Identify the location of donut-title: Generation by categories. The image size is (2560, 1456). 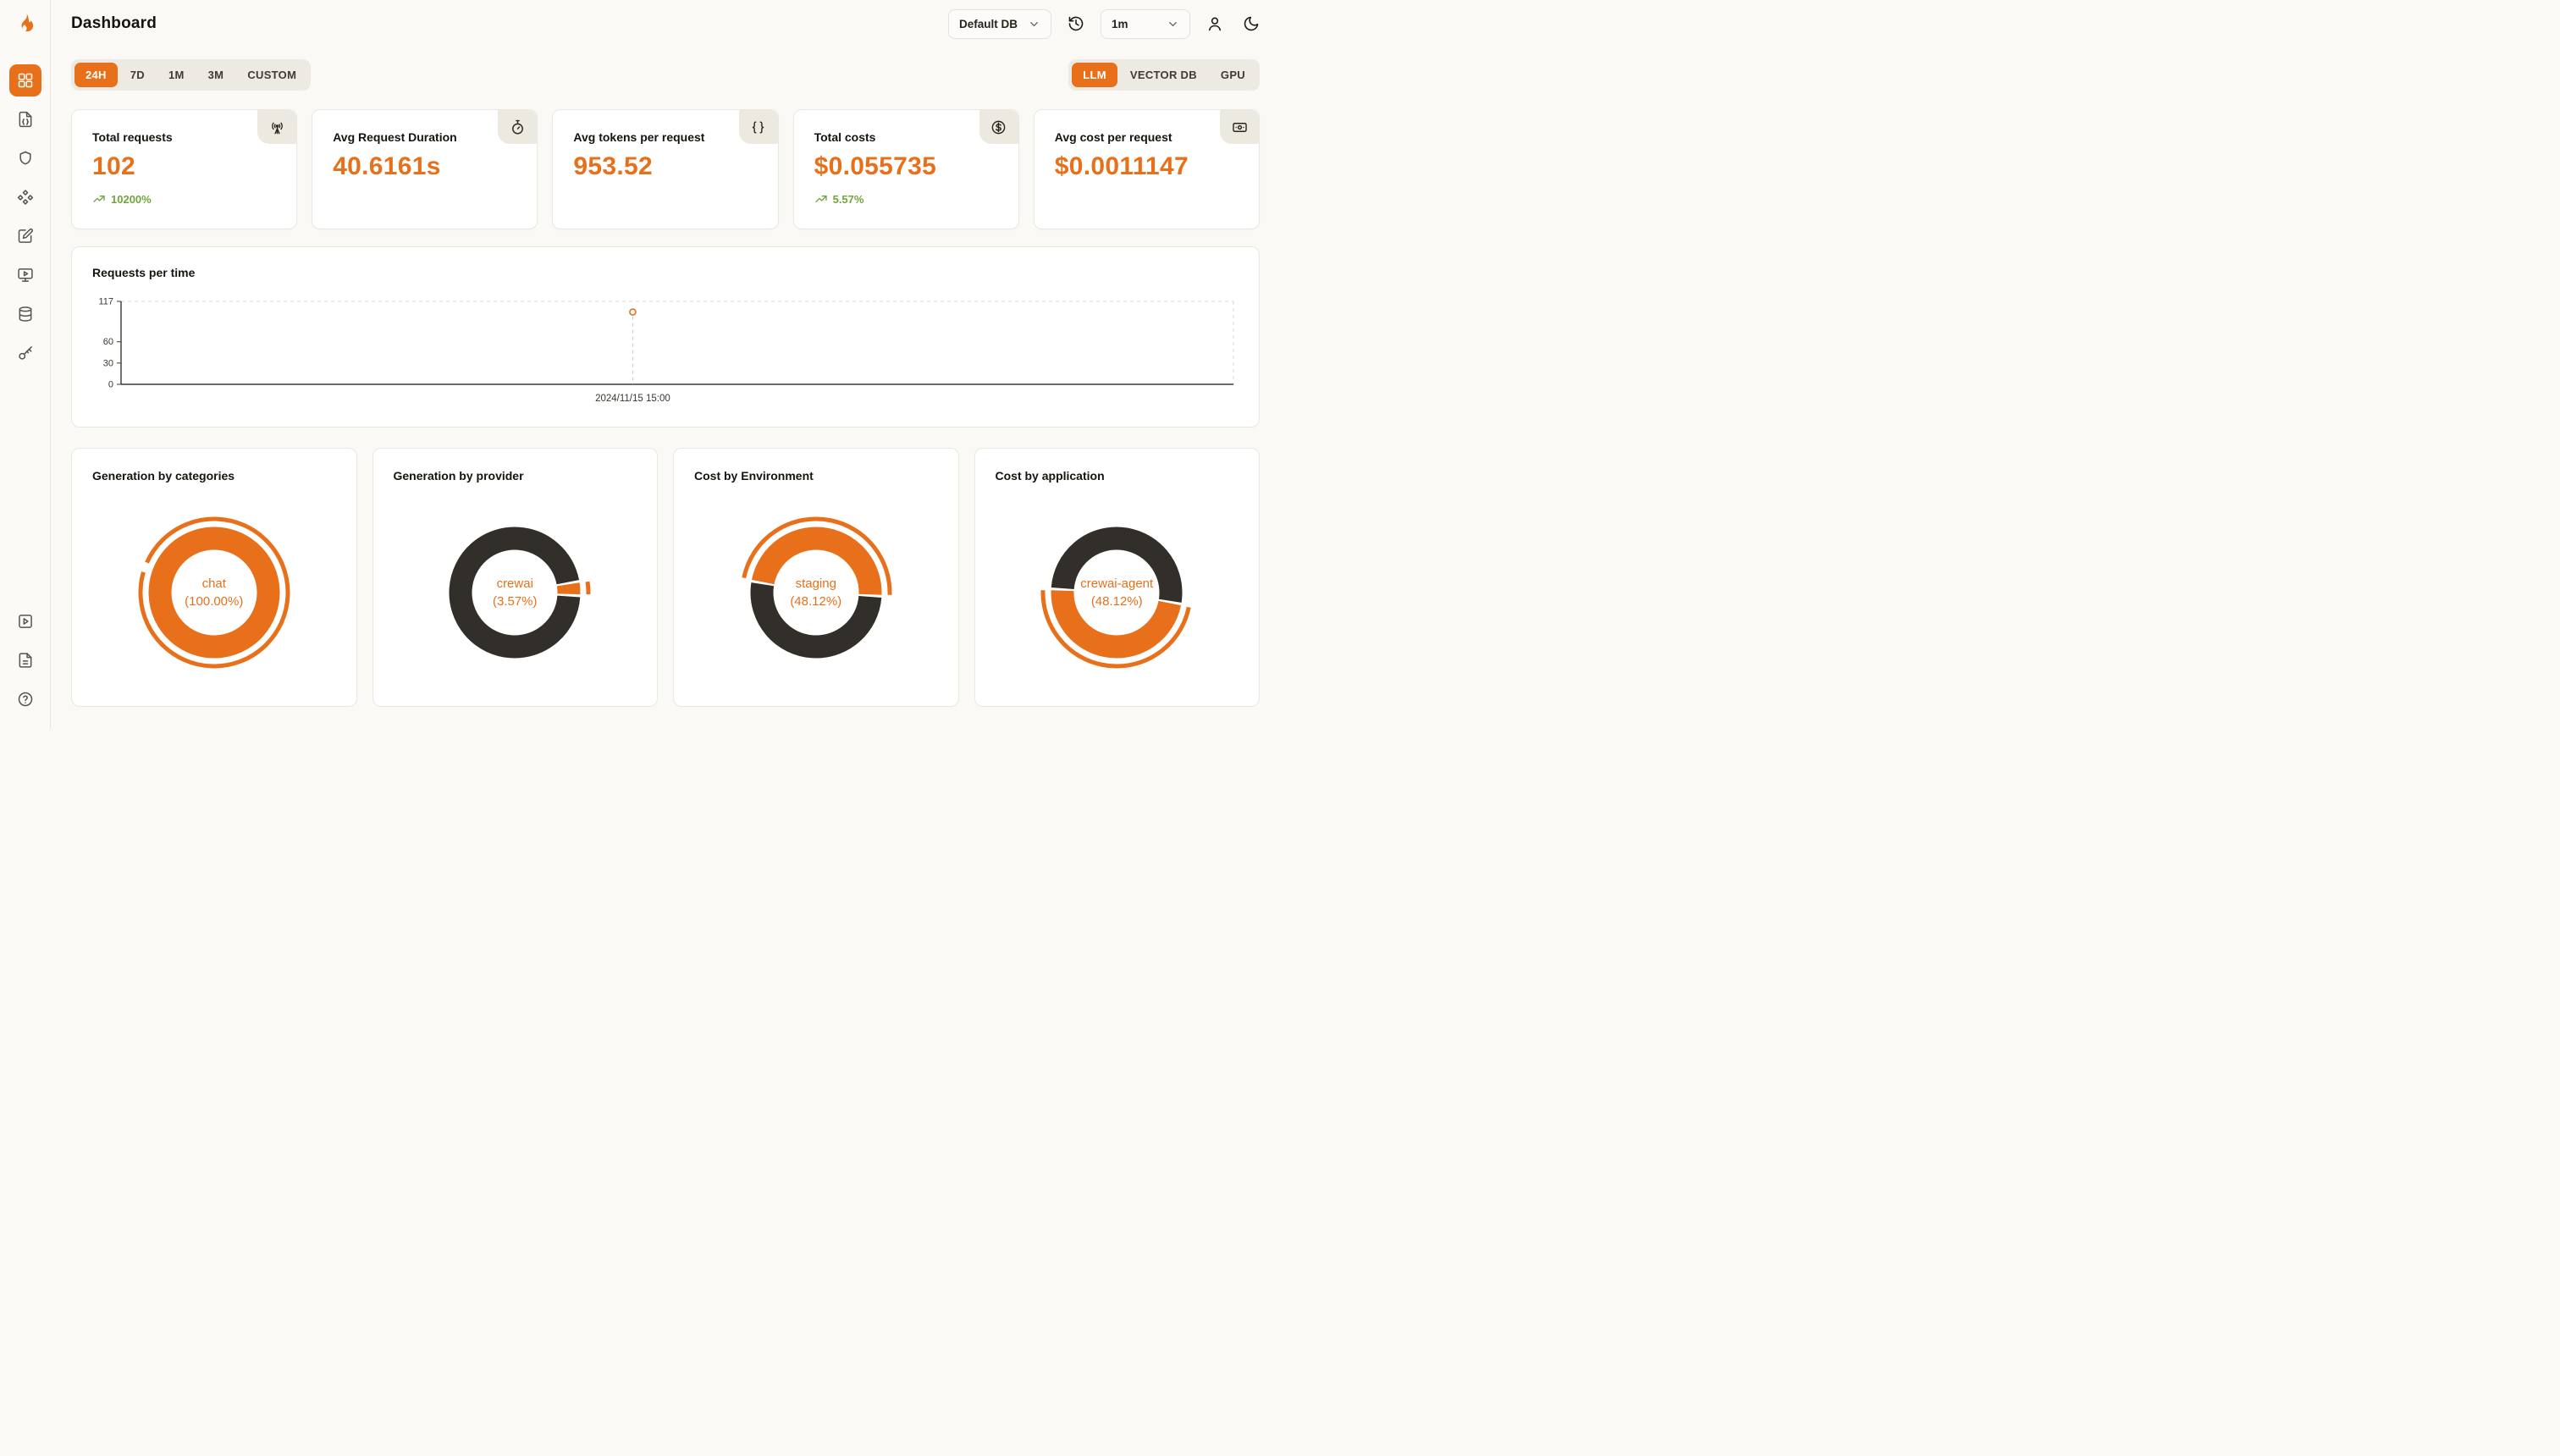
(163, 476).